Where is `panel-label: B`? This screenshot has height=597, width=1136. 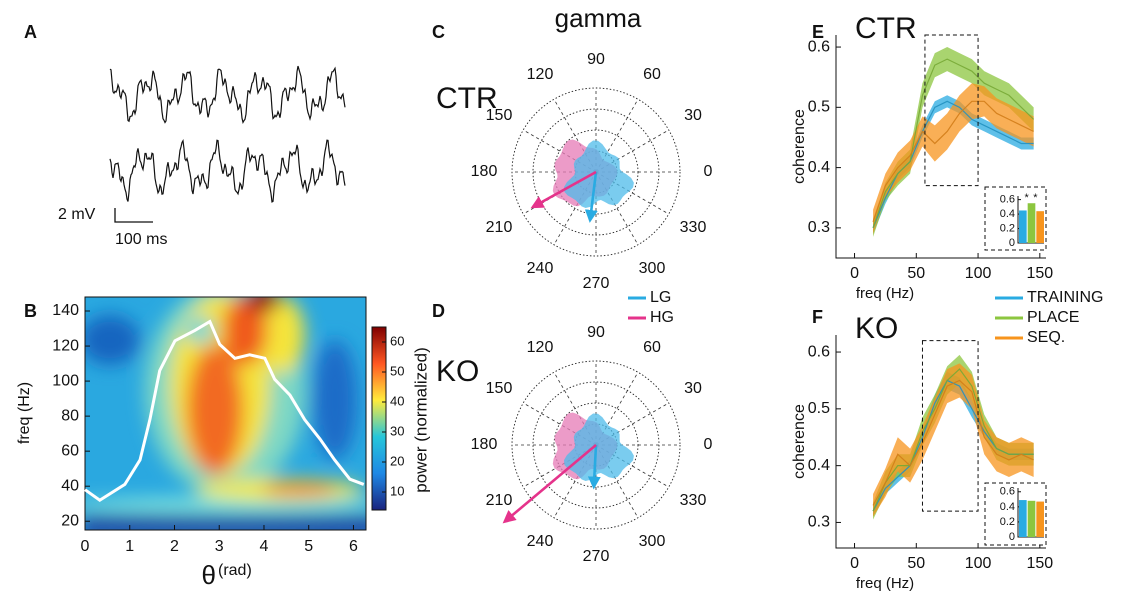 panel-label: B is located at coordinates (30, 311).